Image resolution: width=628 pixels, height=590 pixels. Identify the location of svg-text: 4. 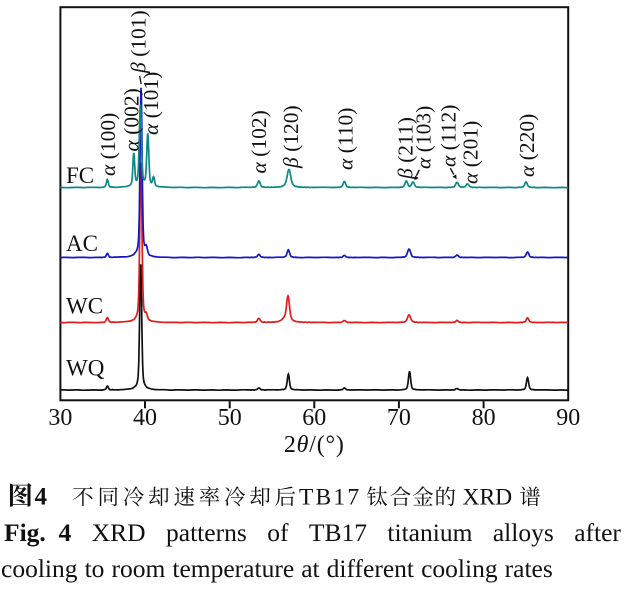
(41, 497).